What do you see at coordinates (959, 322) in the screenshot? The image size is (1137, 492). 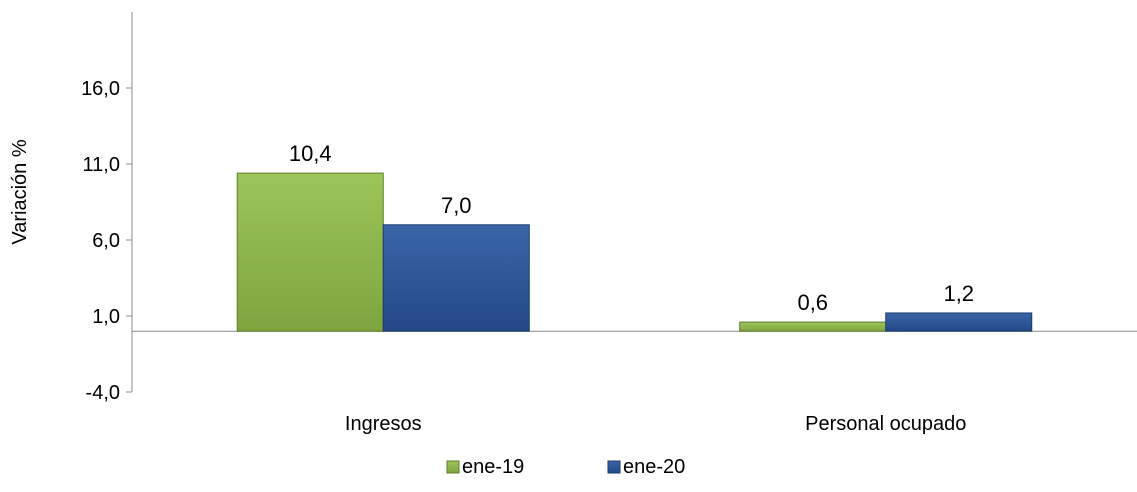 I see `bar-ene-20-personal-ocupado` at bounding box center [959, 322].